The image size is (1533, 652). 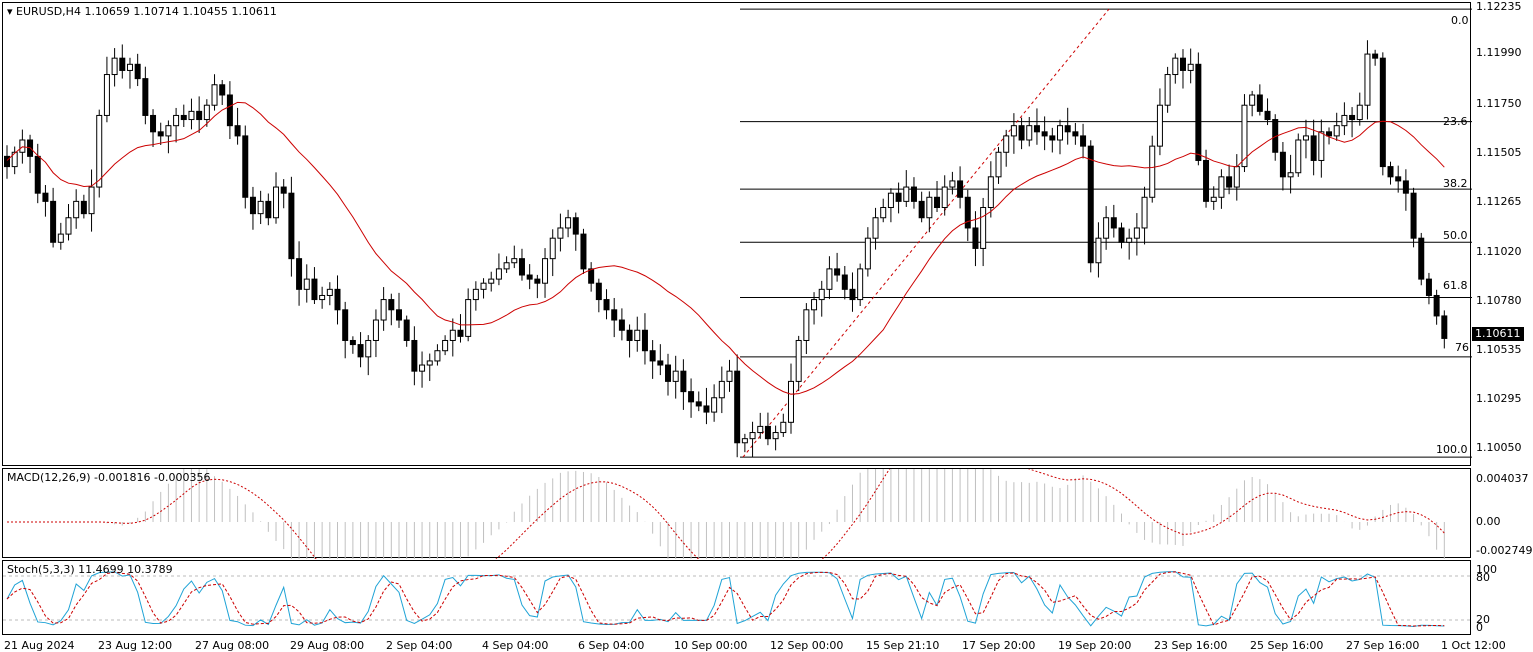 I want to click on time-tick: 25 Sep 16:00, so click(x=1287, y=645).